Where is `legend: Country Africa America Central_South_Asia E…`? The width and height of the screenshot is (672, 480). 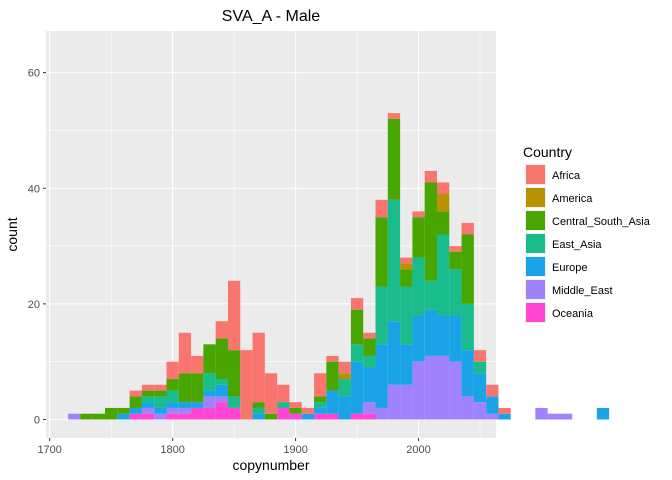 legend: Country Africa America Central_South_Asia E… is located at coordinates (587, 233).